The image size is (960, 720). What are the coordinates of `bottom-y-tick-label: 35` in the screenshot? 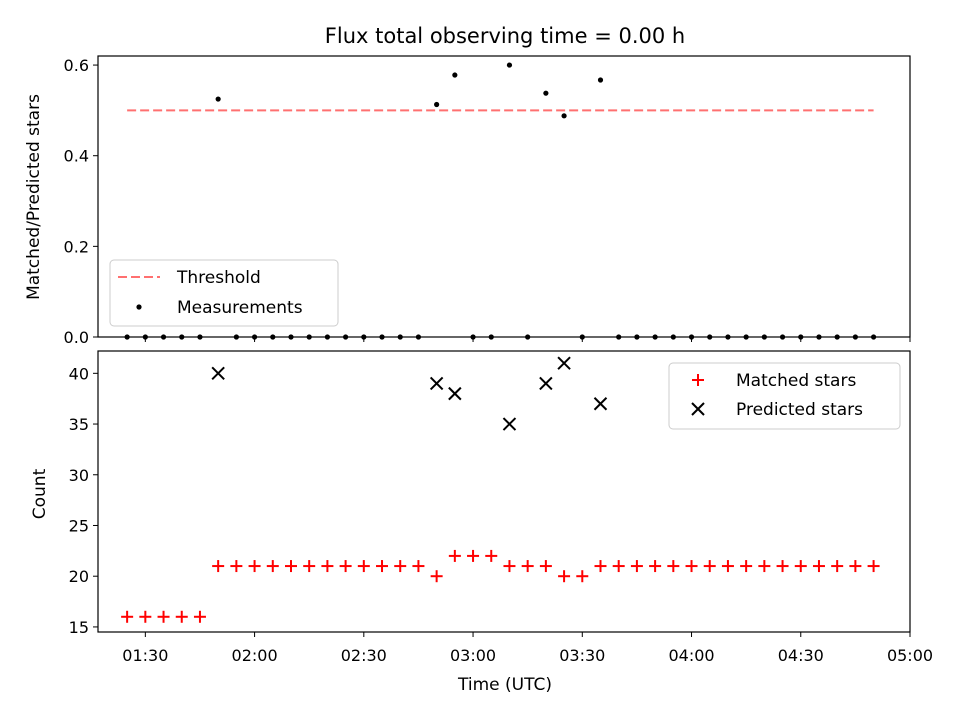 It's located at (79, 424).